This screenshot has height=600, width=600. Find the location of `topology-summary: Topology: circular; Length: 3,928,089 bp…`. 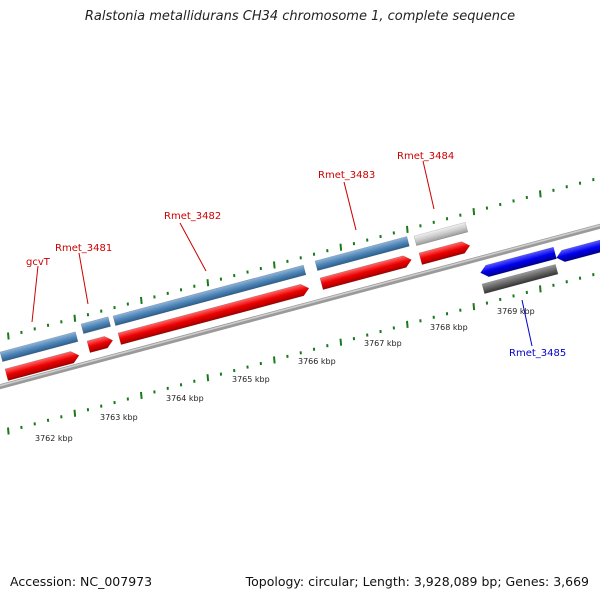

topology-summary: Topology: circular; Length: 3,928,089 bp… is located at coordinates (417, 581).